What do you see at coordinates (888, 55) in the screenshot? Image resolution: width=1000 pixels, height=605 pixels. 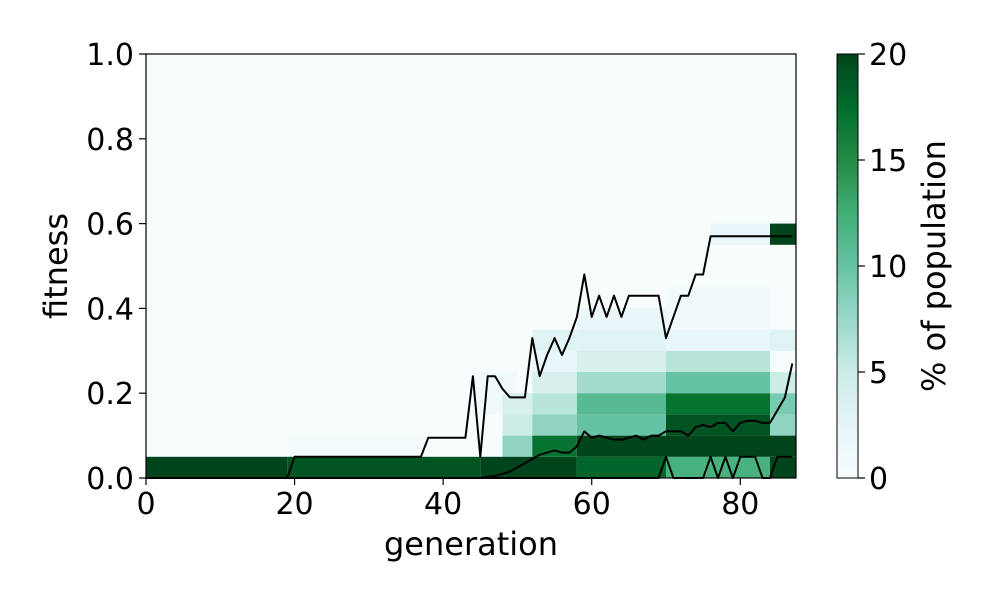 I see `colorbar-tick-label: 20` at bounding box center [888, 55].